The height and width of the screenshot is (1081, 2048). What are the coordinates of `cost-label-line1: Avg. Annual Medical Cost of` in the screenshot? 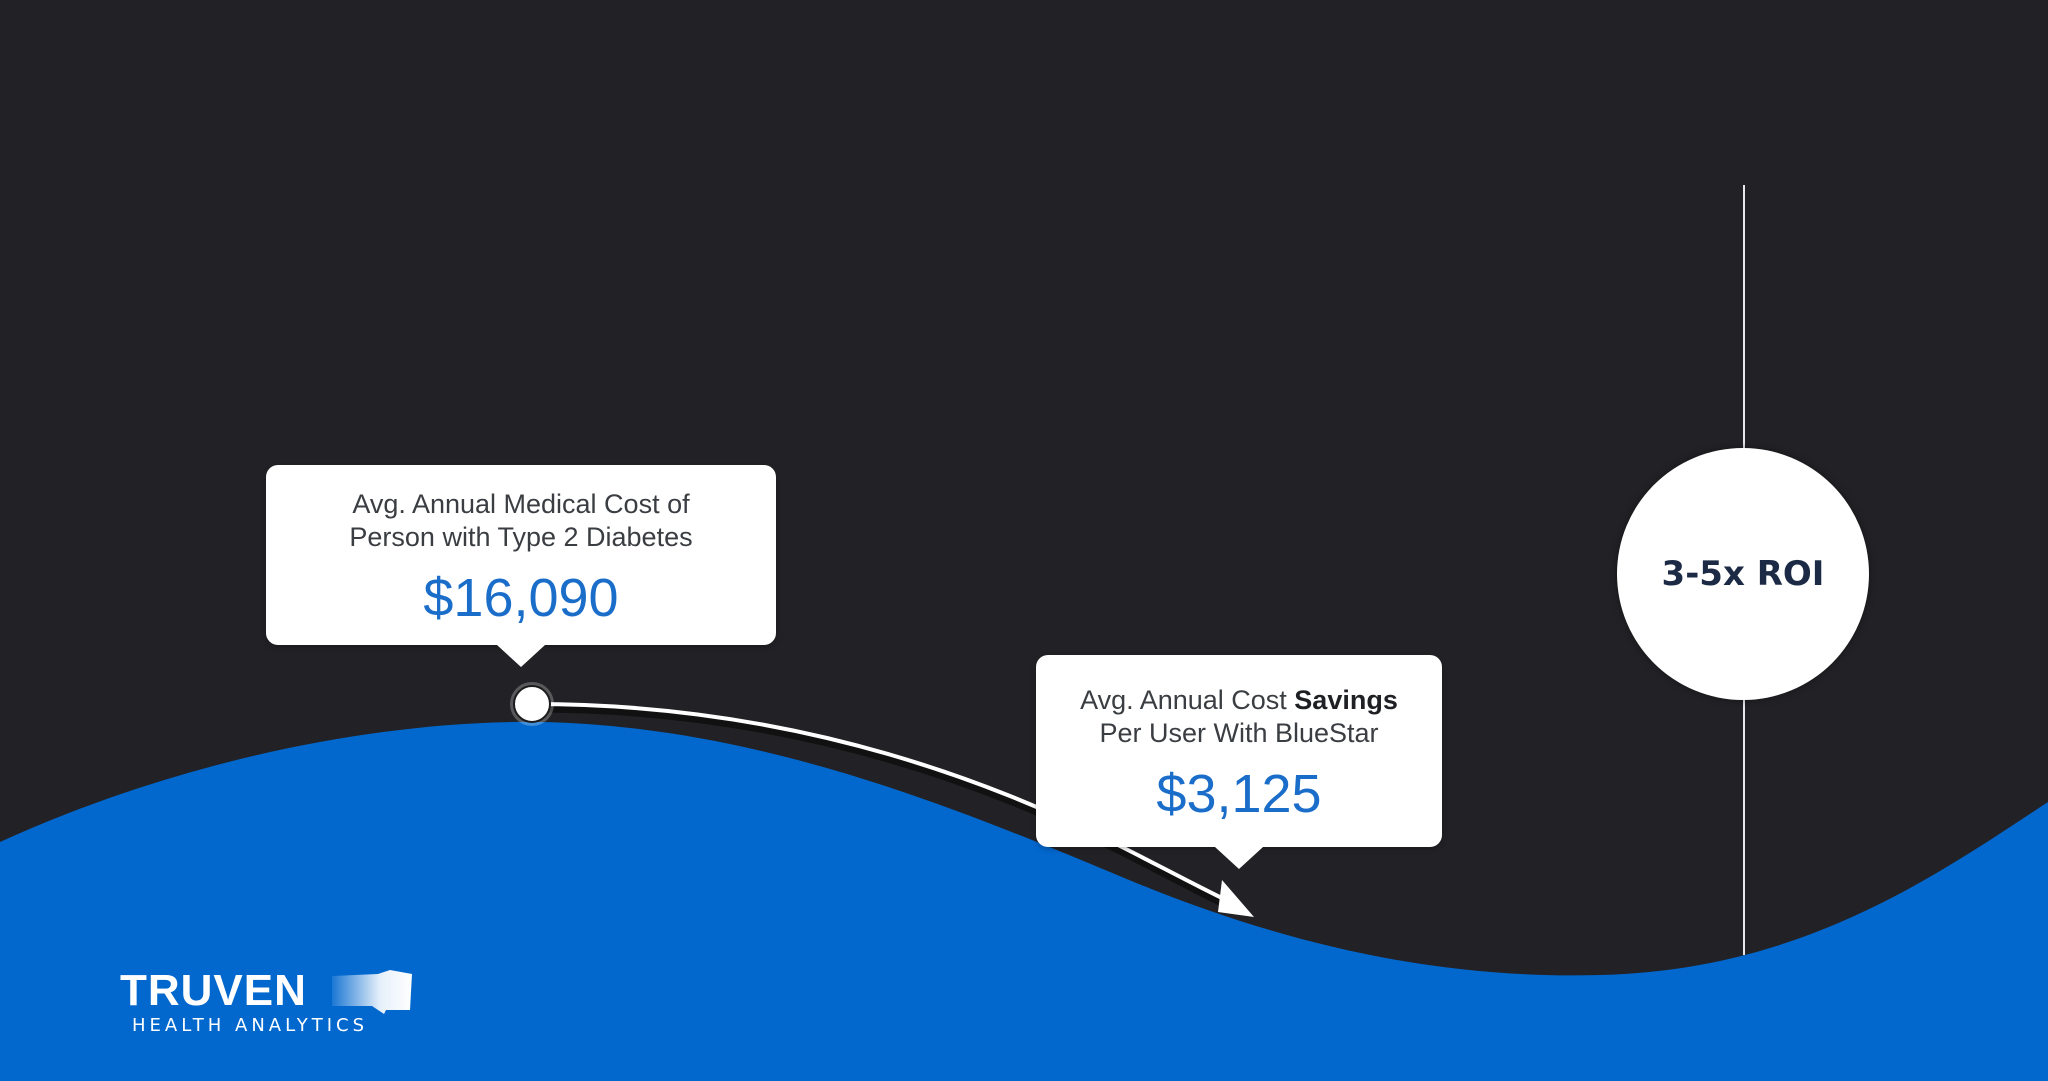 It's located at (521, 504).